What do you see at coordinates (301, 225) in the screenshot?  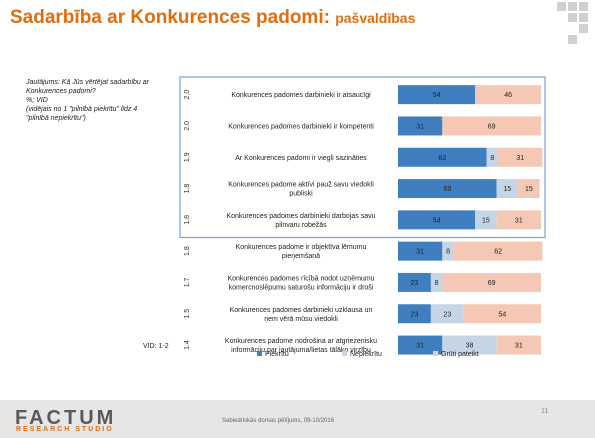 I see `category-label: pilnvaru robežās` at bounding box center [301, 225].